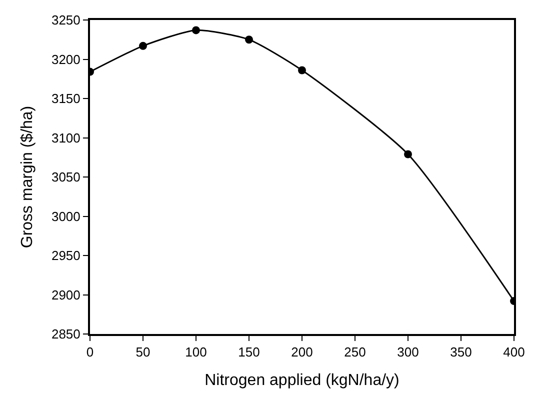 Image resolution: width=554 pixels, height=404 pixels. What do you see at coordinates (65, 20) in the screenshot?
I see `y-tick-label: 3250` at bounding box center [65, 20].